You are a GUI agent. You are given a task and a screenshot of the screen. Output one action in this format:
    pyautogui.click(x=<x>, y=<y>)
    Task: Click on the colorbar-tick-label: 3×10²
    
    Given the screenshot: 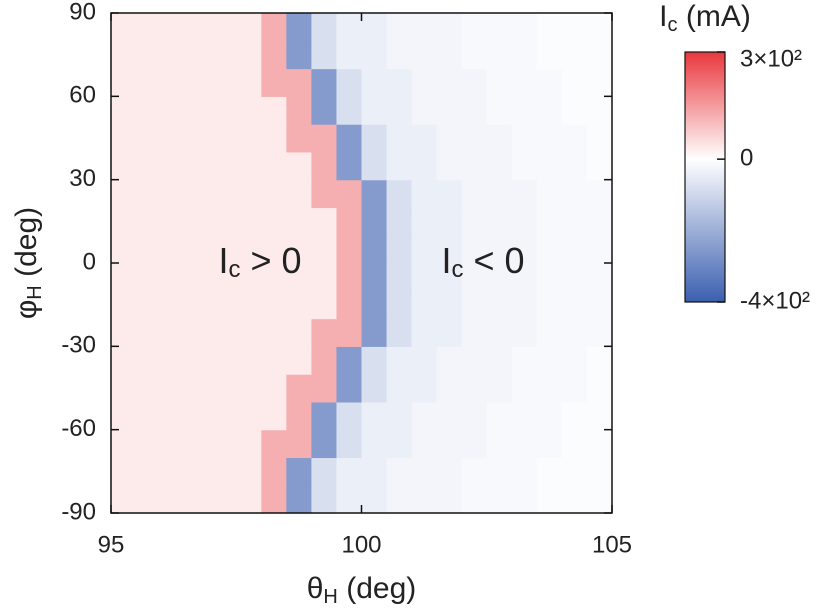 What is the action you would take?
    pyautogui.click(x=771, y=58)
    